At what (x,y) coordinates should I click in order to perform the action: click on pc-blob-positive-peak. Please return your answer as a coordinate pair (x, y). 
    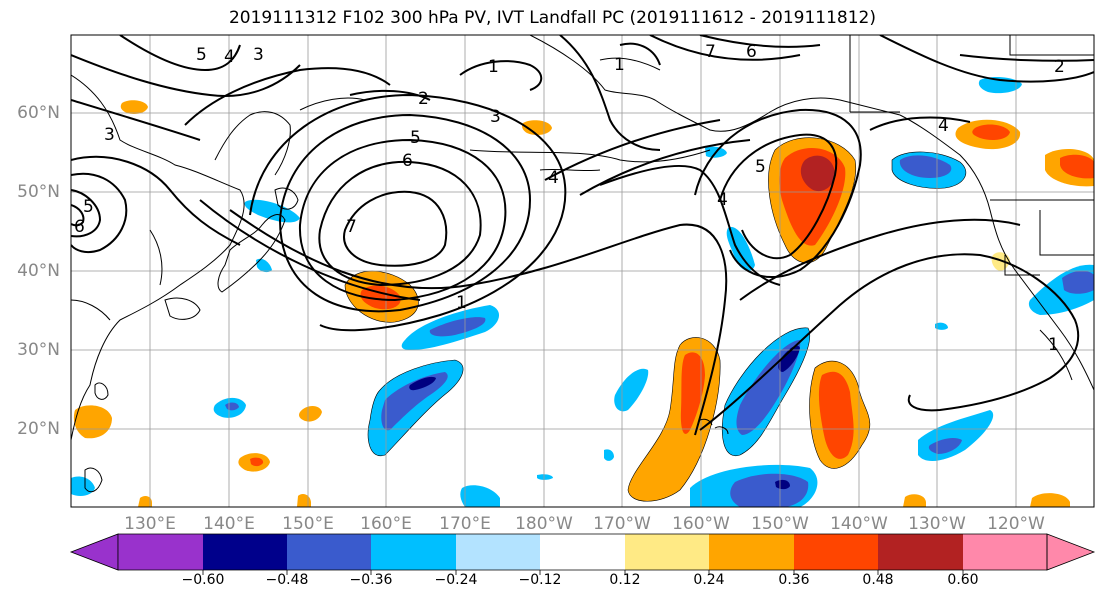
    Looking at the image, I should click on (817, 173).